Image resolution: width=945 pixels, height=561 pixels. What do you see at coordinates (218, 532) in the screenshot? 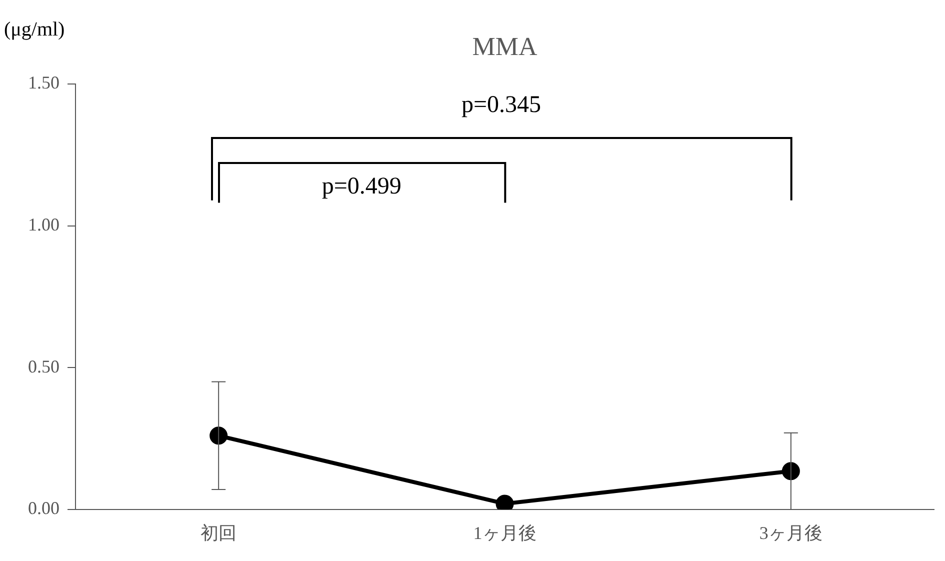
I see `x-tick-label: 初回` at bounding box center [218, 532].